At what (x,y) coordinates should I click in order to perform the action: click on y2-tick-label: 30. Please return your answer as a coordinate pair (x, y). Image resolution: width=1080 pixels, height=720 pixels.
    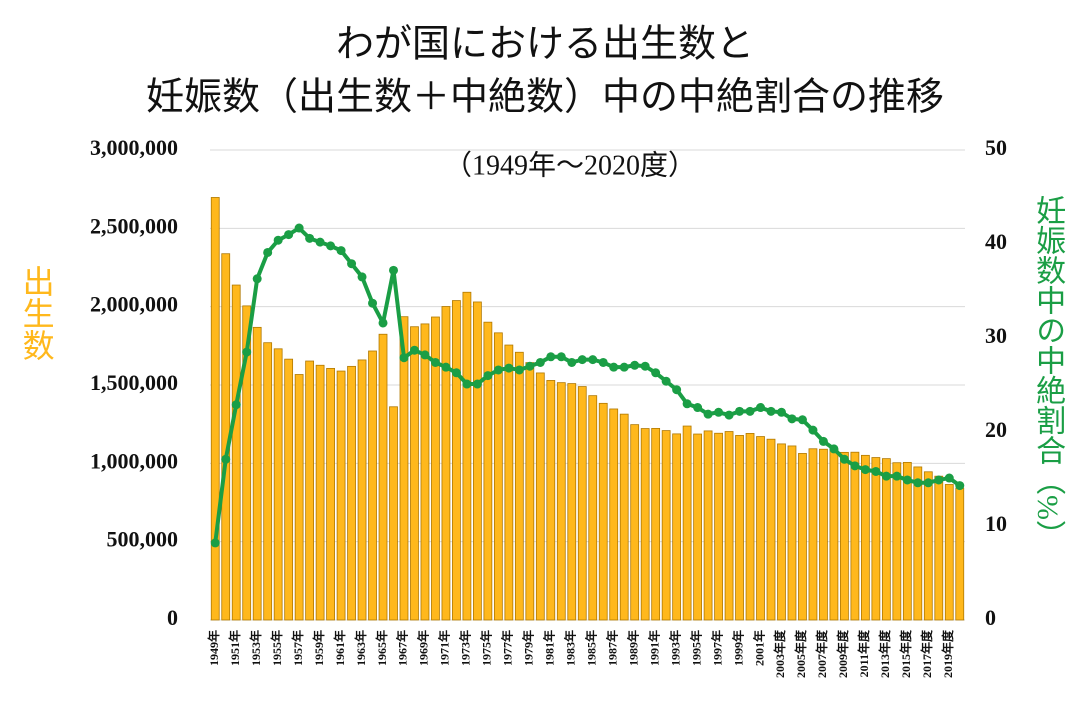
    Looking at the image, I should click on (996, 335).